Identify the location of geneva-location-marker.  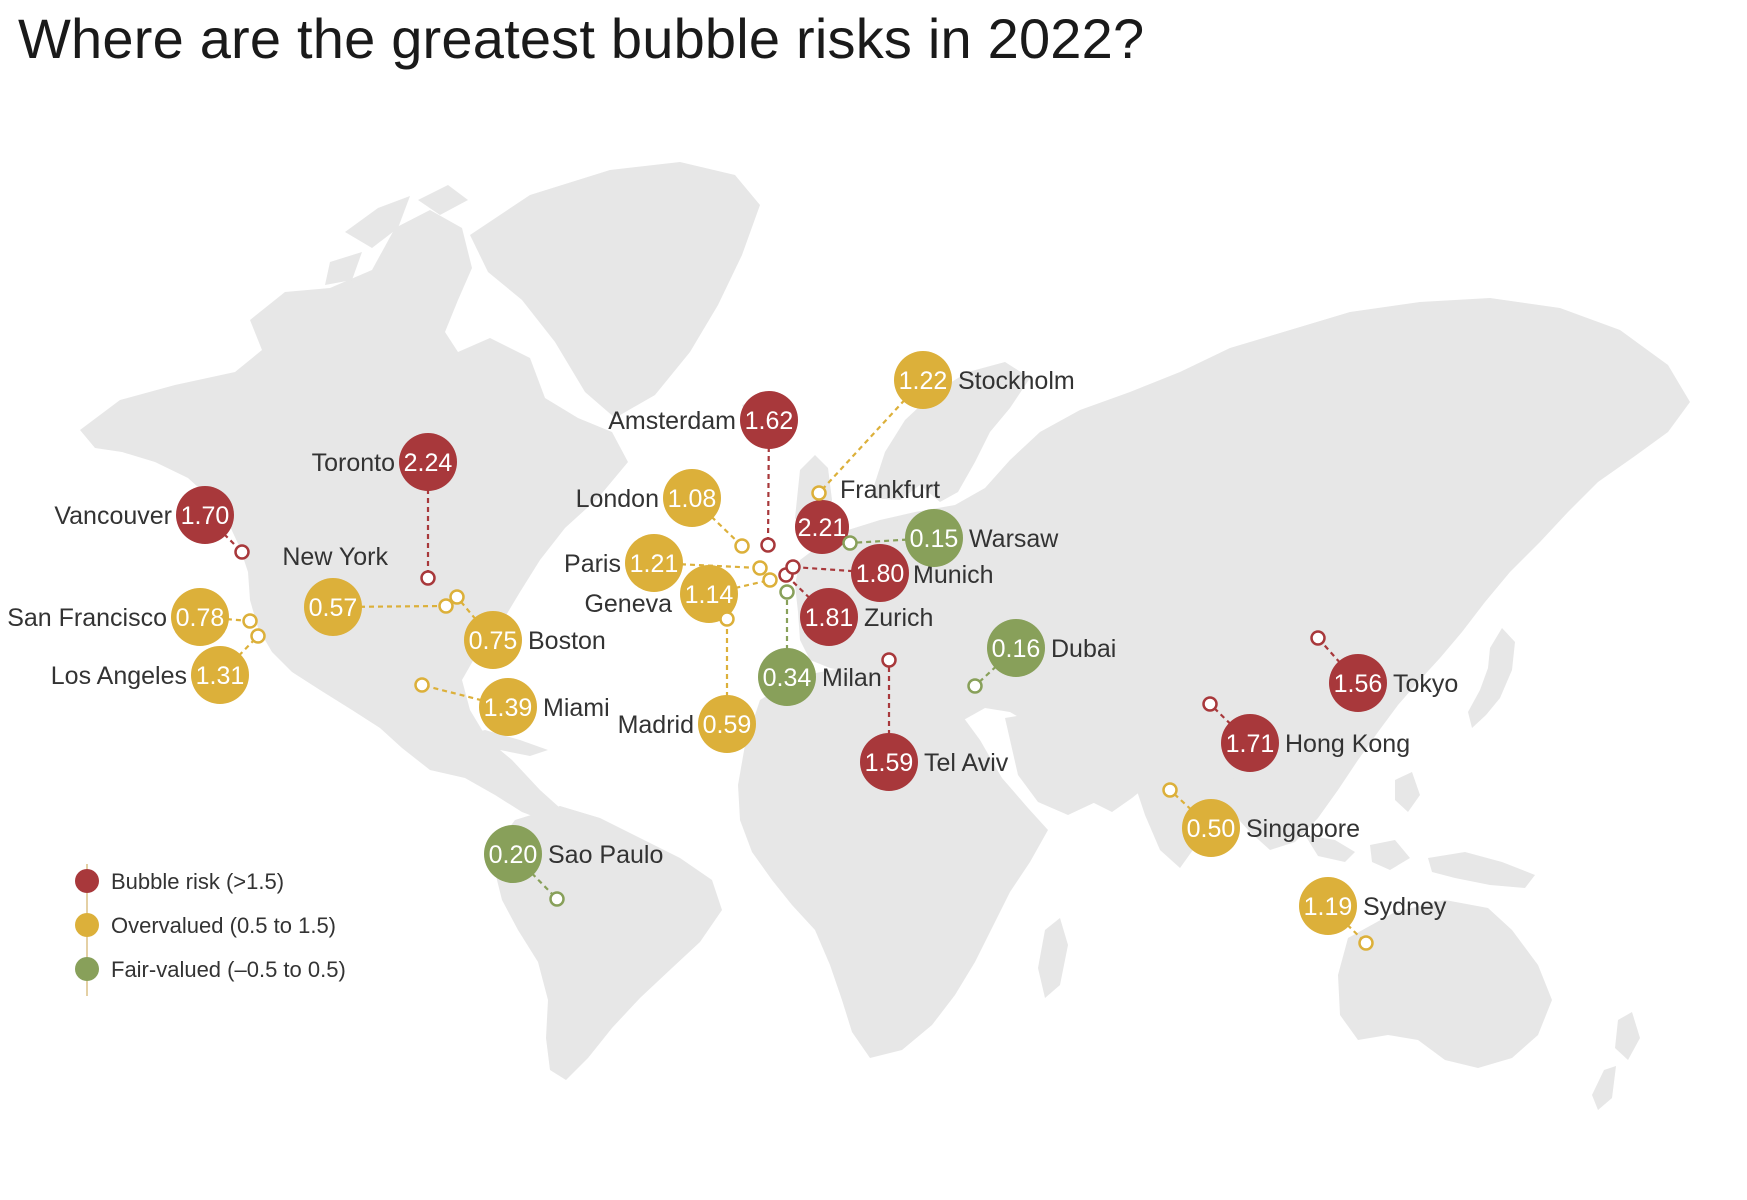
(770, 580).